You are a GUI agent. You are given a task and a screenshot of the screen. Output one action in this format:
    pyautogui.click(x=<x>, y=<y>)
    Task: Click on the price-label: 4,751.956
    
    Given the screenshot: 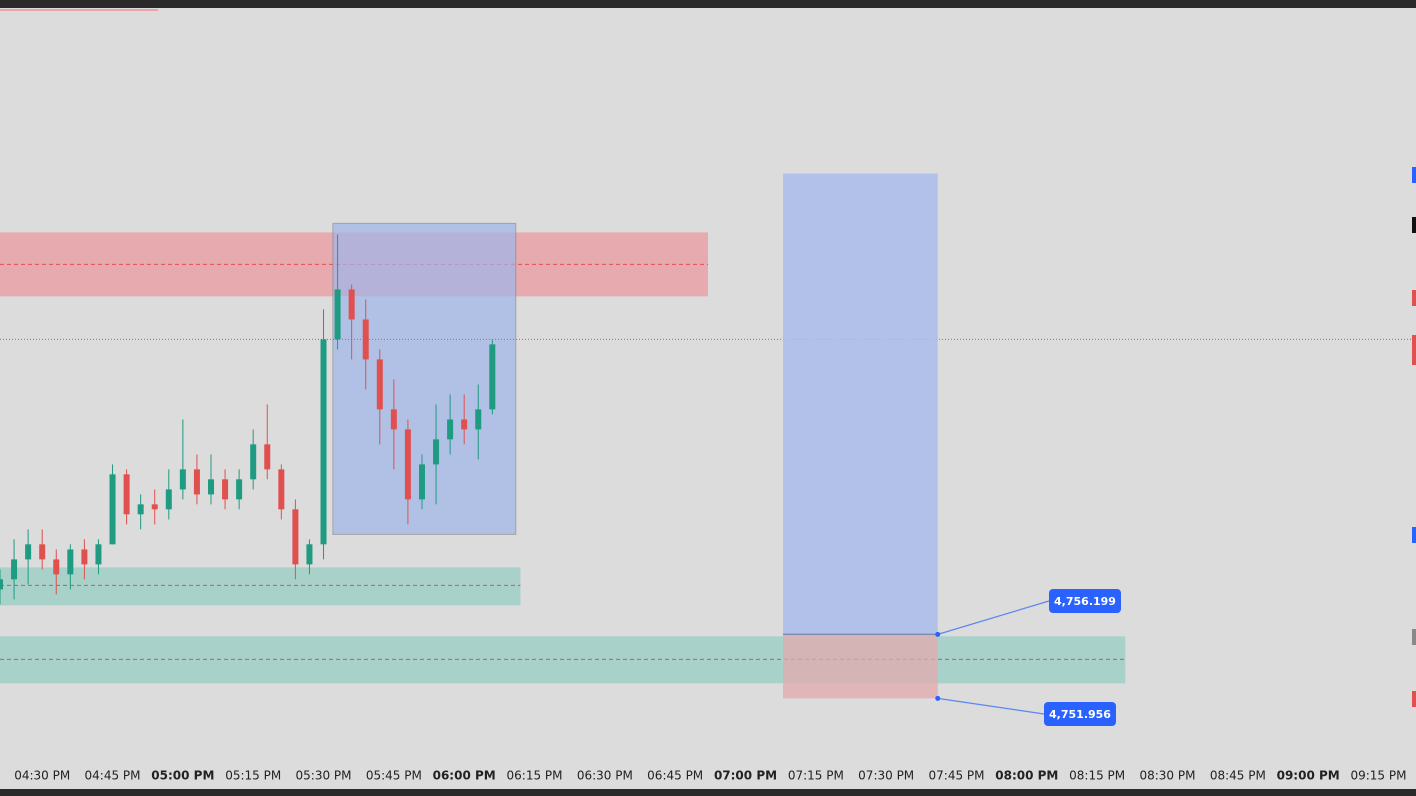 What is the action you would take?
    pyautogui.click(x=1080, y=714)
    